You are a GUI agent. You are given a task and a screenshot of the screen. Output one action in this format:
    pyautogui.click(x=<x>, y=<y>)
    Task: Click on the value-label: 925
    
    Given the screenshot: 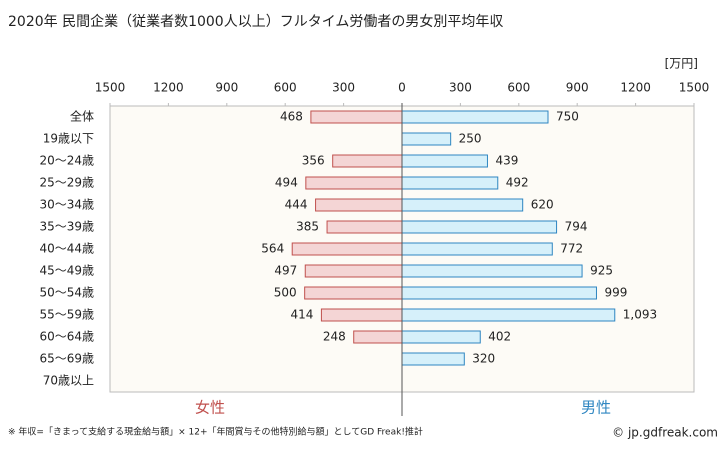 What is the action you would take?
    pyautogui.click(x=601, y=271)
    